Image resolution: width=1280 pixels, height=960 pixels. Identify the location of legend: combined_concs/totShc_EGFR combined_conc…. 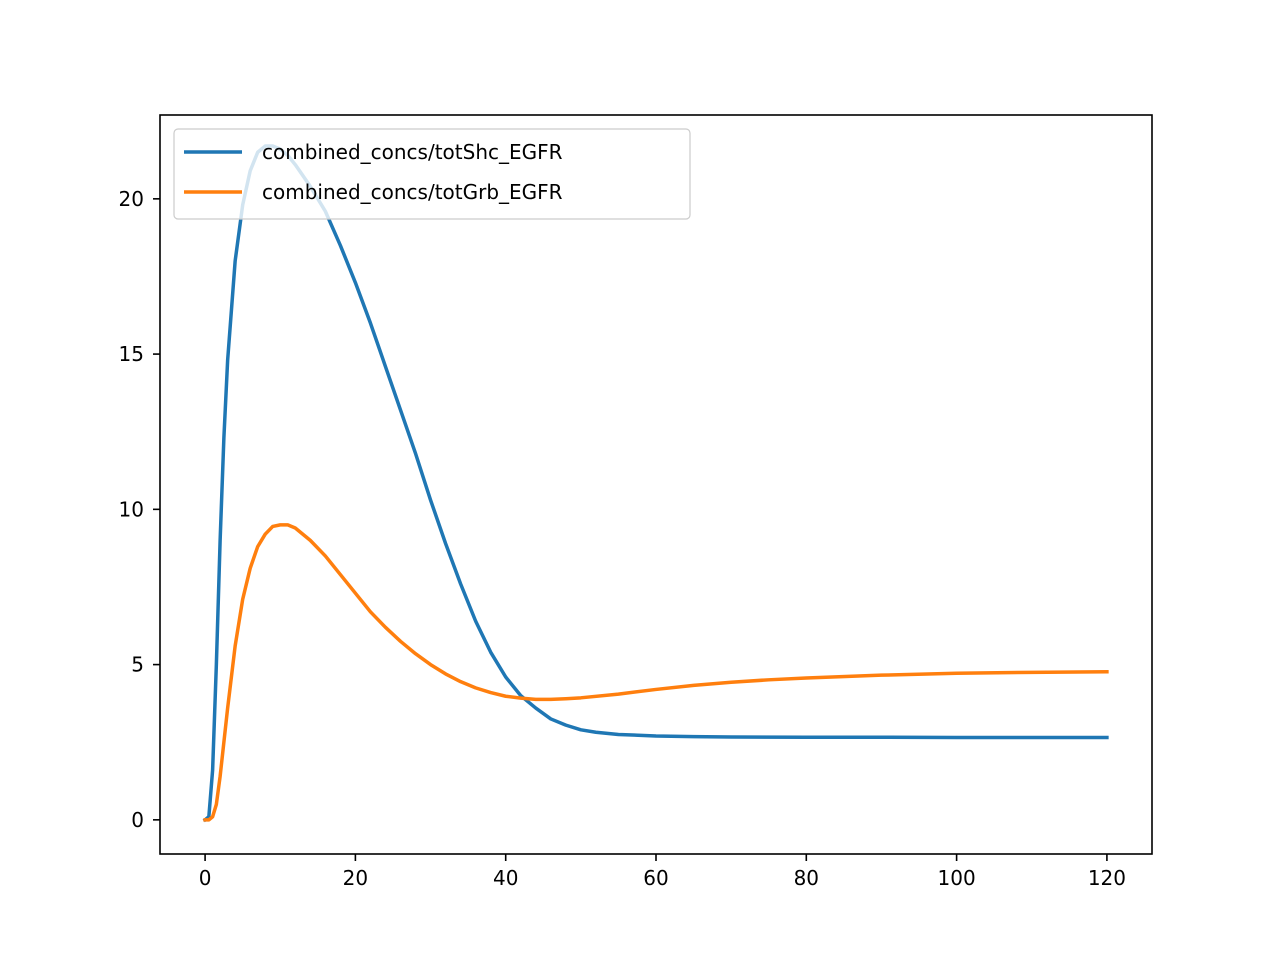
(432, 174).